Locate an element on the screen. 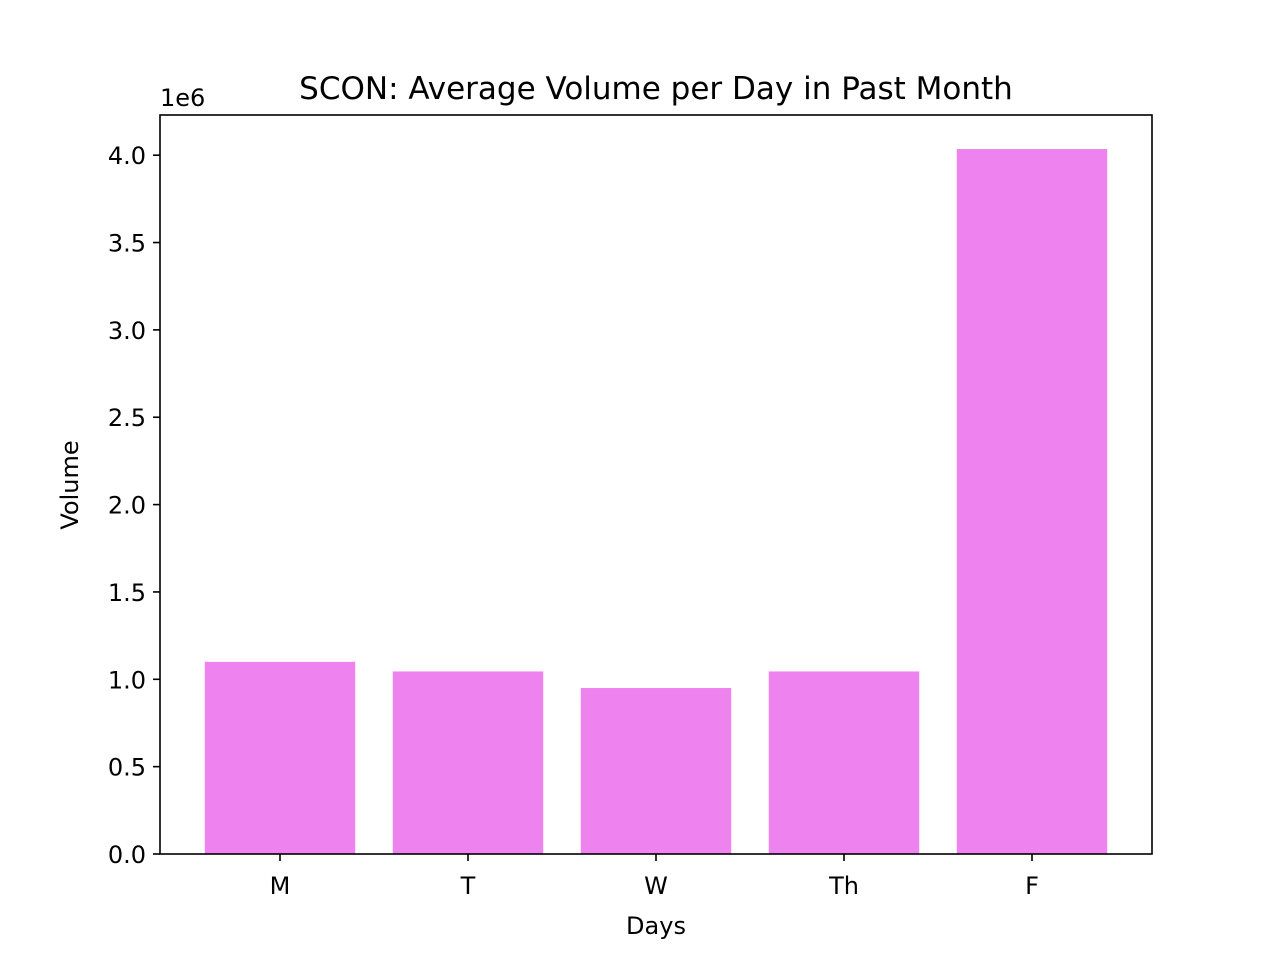 The height and width of the screenshot is (960, 1280). bar-f is located at coordinates (1032, 501).